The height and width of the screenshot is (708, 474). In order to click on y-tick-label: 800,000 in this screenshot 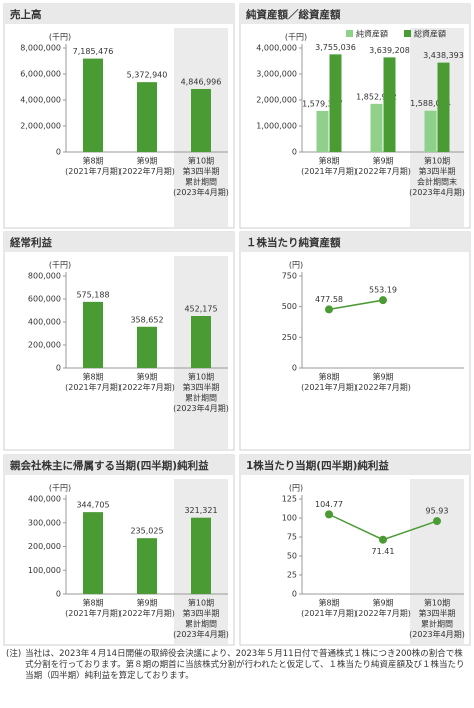, I will do `click(44, 276)`.